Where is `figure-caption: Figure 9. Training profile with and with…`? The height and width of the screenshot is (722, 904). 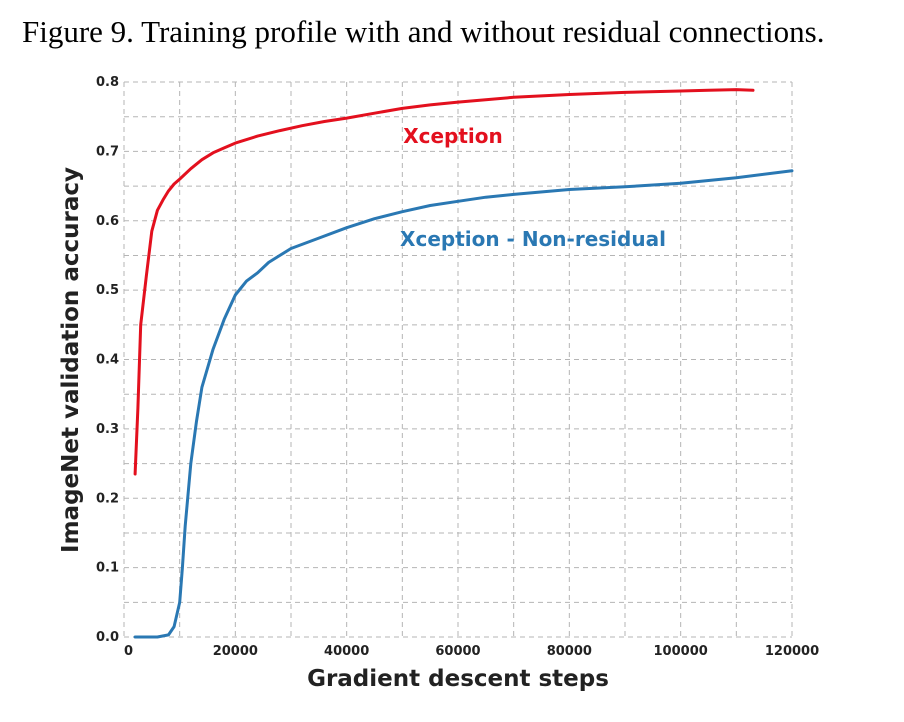 figure-caption: Figure 9. Training profile with and with… is located at coordinates (423, 31).